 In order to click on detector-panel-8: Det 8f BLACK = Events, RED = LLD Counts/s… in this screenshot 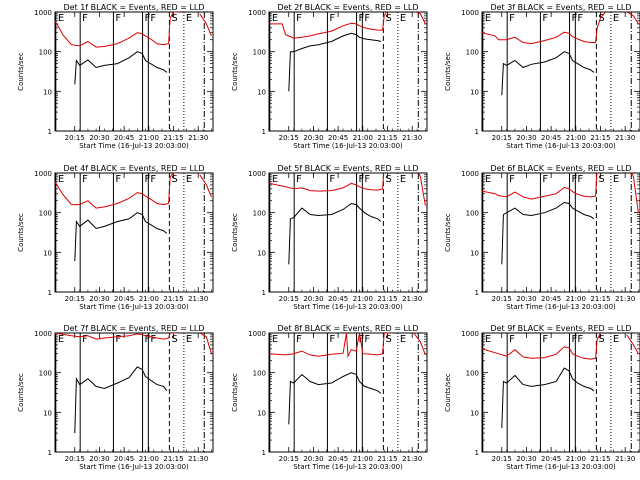, I will do `click(329, 397)`.